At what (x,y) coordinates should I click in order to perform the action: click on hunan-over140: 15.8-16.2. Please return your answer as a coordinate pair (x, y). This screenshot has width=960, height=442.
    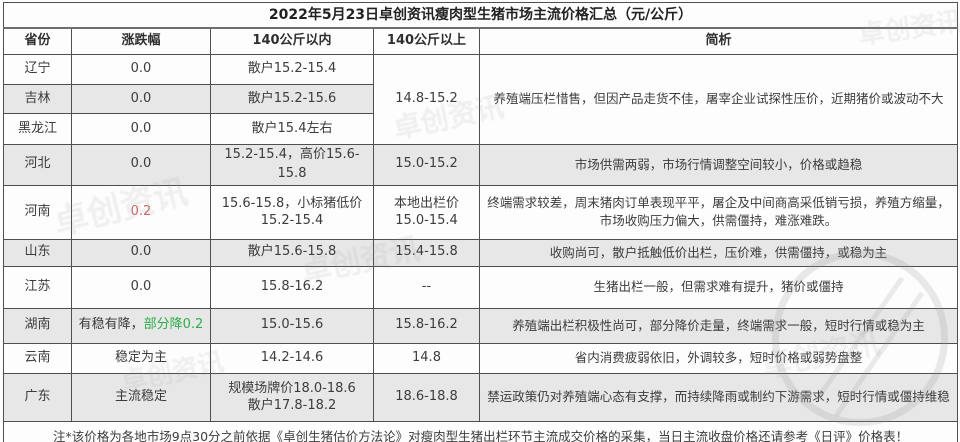
    Looking at the image, I should click on (426, 325).